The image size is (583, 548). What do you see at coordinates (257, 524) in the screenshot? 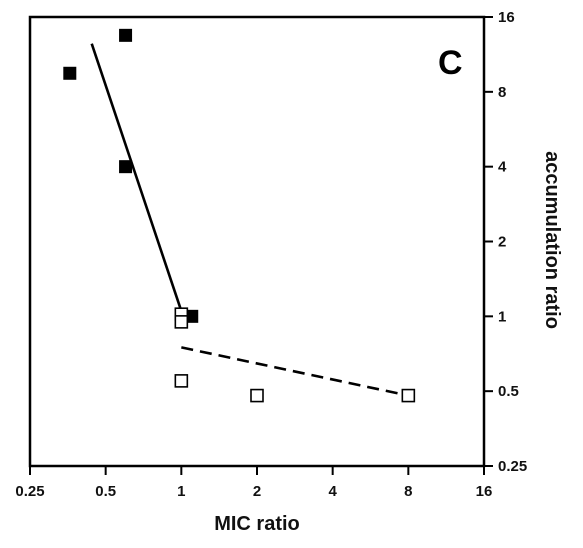
I see `x-axis-label: MIC ratio` at bounding box center [257, 524].